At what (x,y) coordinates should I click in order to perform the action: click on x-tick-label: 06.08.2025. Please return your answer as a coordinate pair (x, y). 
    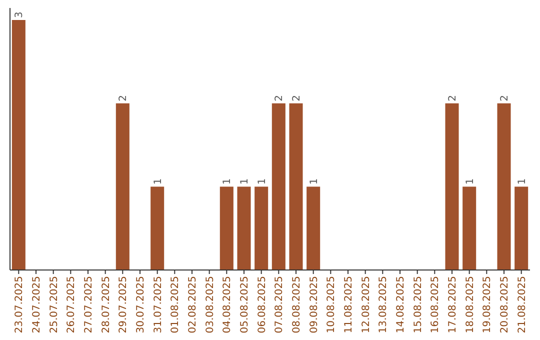
    Looking at the image, I should click on (262, 305).